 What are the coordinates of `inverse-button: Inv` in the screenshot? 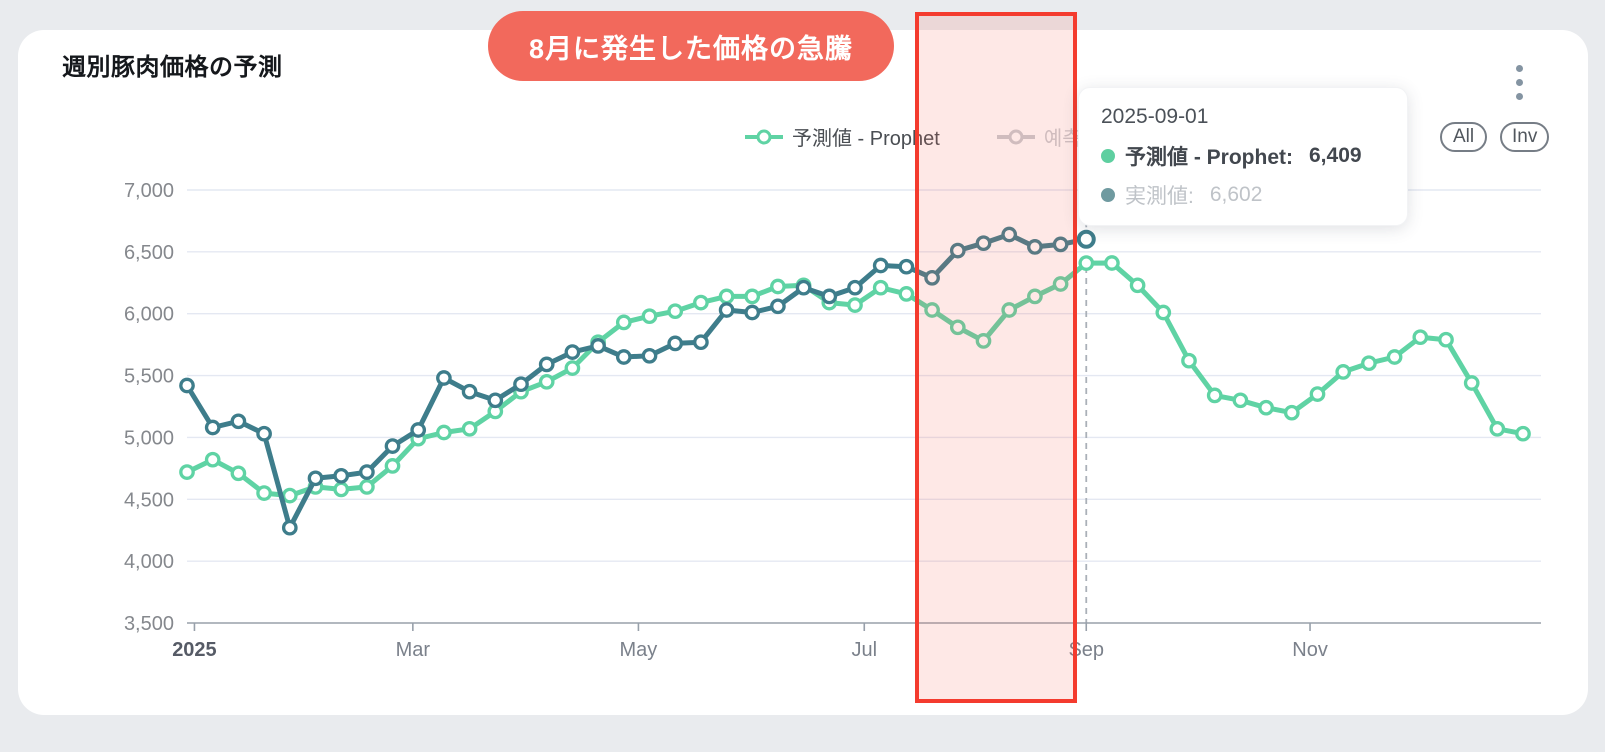 It's located at (1525, 137).